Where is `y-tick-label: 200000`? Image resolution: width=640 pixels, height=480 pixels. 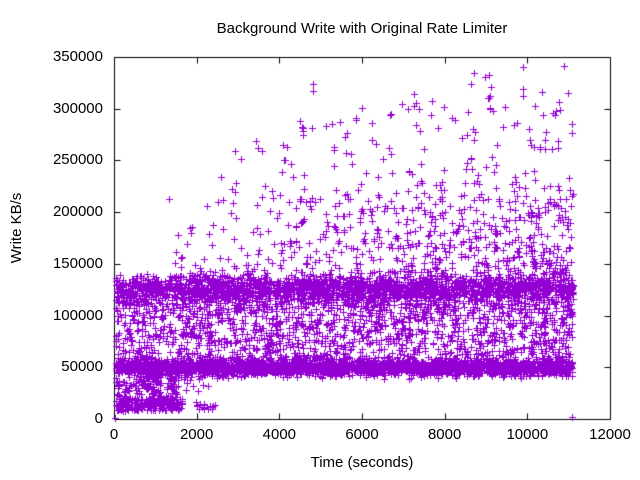 y-tick-label: 200000 is located at coordinates (77, 212).